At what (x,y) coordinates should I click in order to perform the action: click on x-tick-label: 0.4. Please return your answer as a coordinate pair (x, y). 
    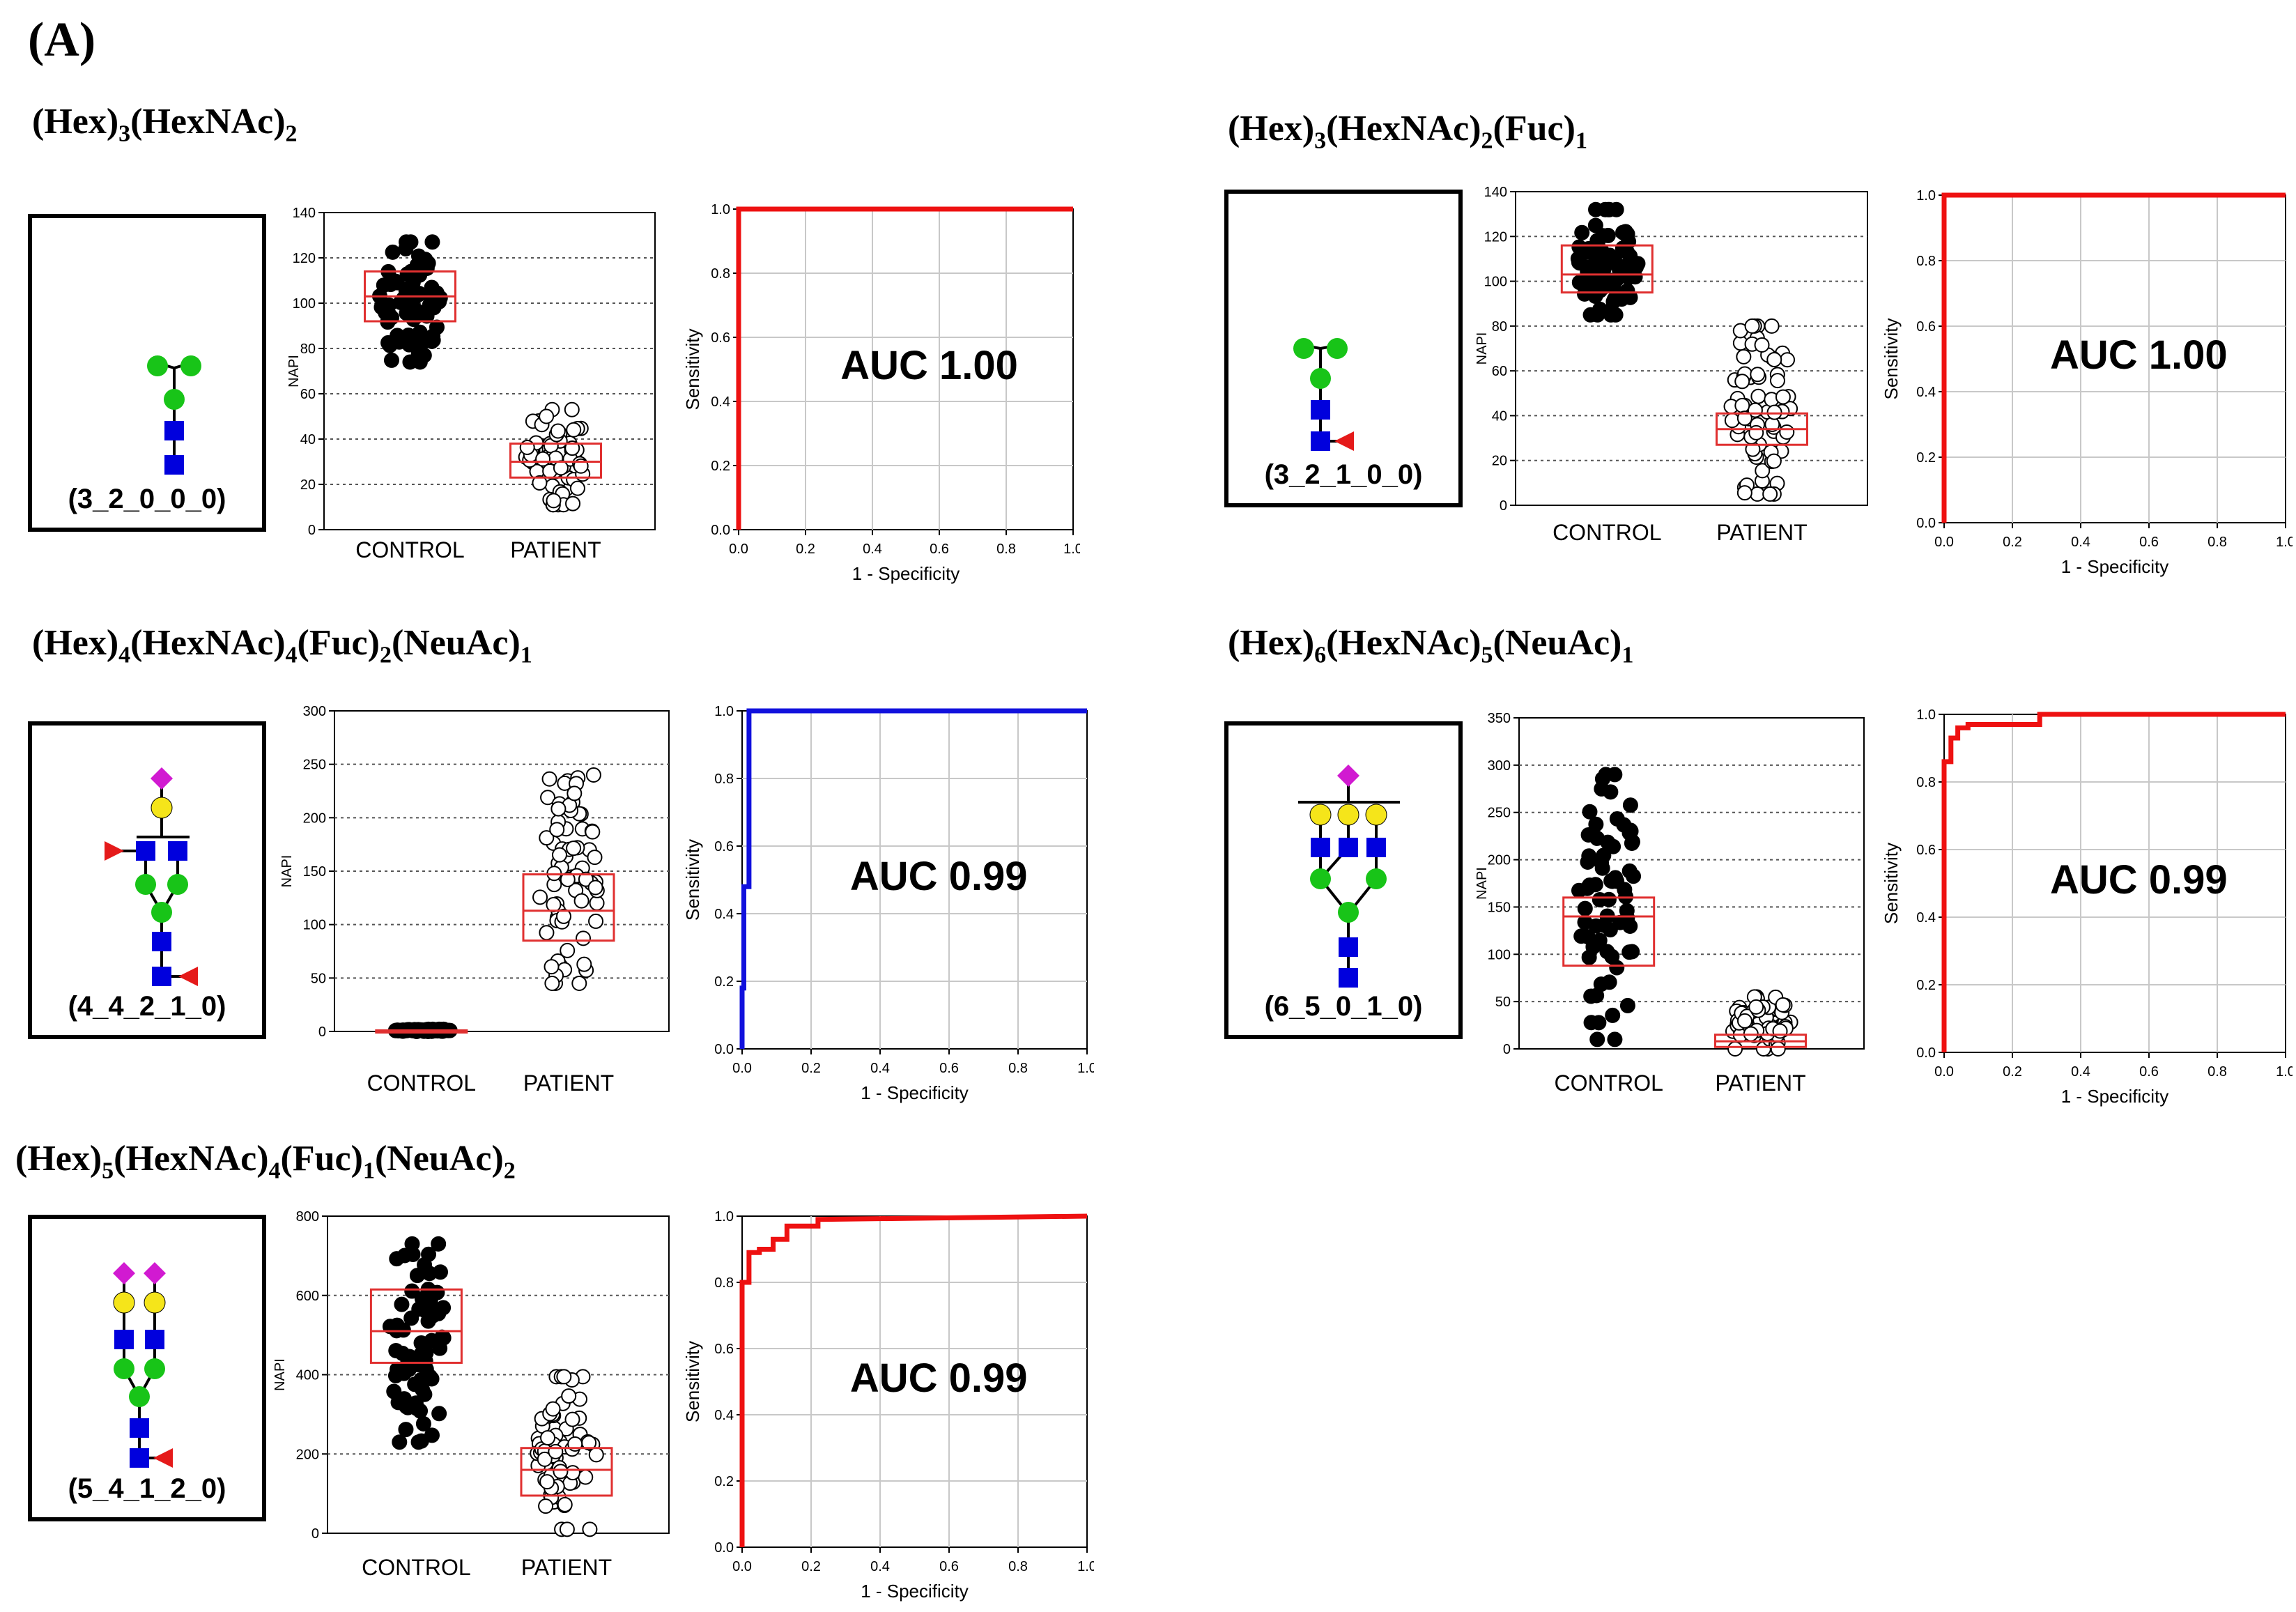
    Looking at the image, I should click on (2080, 1072).